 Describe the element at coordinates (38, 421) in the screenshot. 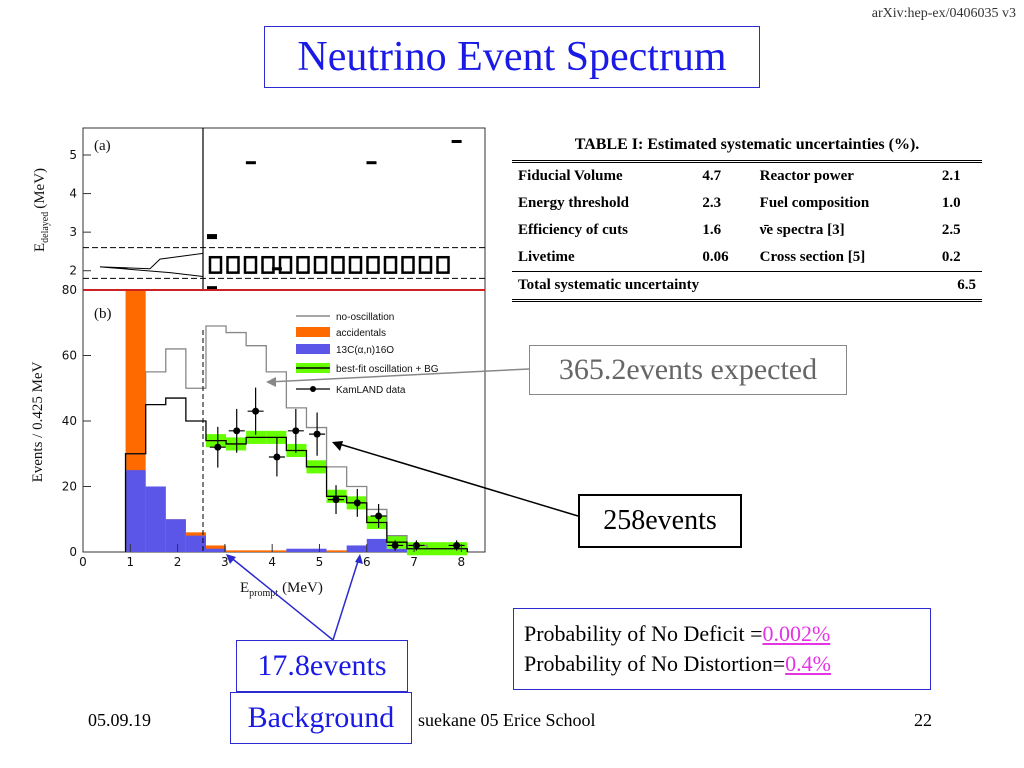

I see `panel-b-y-axis-title: Events / 0.425 MeV` at that location.